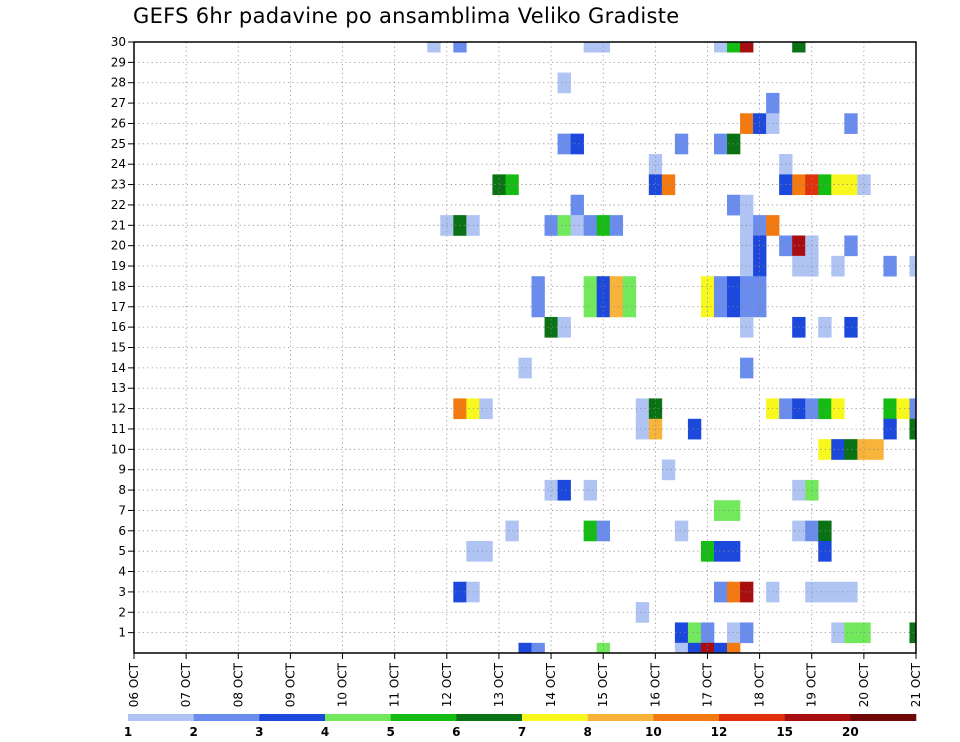  Describe the element at coordinates (122, 531) in the screenshot. I see `y-tick-label: 6` at that location.